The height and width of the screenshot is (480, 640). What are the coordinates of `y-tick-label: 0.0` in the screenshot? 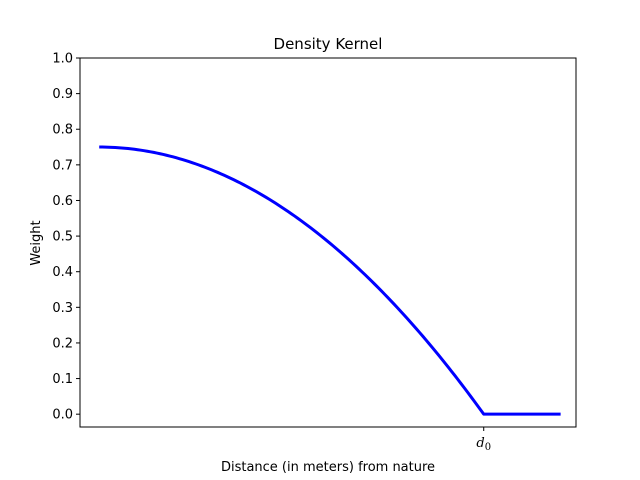 It's located at (62, 415).